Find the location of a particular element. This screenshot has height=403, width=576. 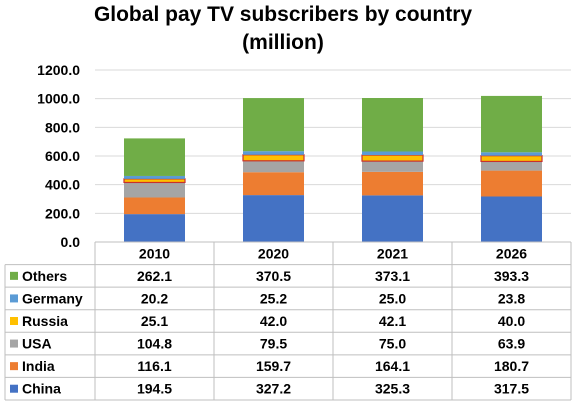

table-value: 325.3 is located at coordinates (392, 389).